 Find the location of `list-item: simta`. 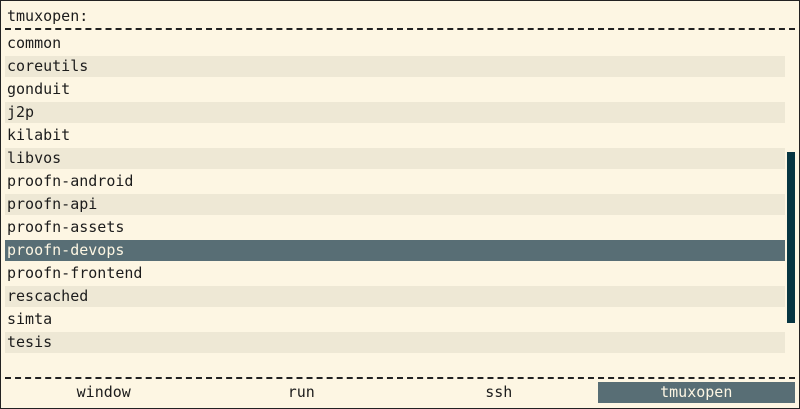

list-item: simta is located at coordinates (30, 319).